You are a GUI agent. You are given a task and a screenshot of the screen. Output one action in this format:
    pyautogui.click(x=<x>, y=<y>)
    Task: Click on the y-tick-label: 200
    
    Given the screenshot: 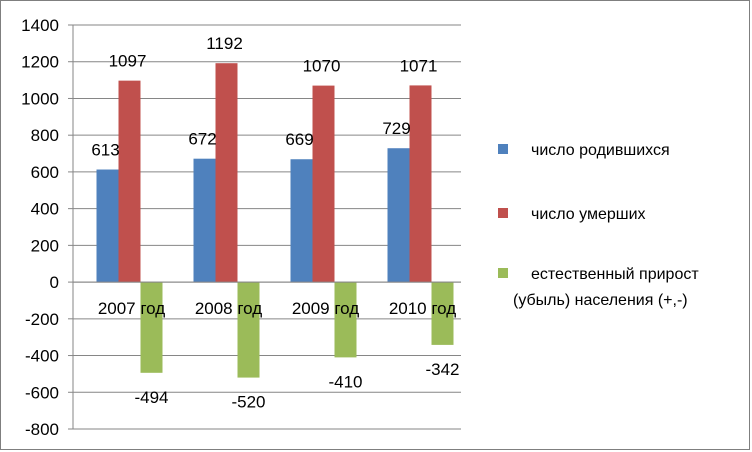 What is the action you would take?
    pyautogui.click(x=45, y=245)
    